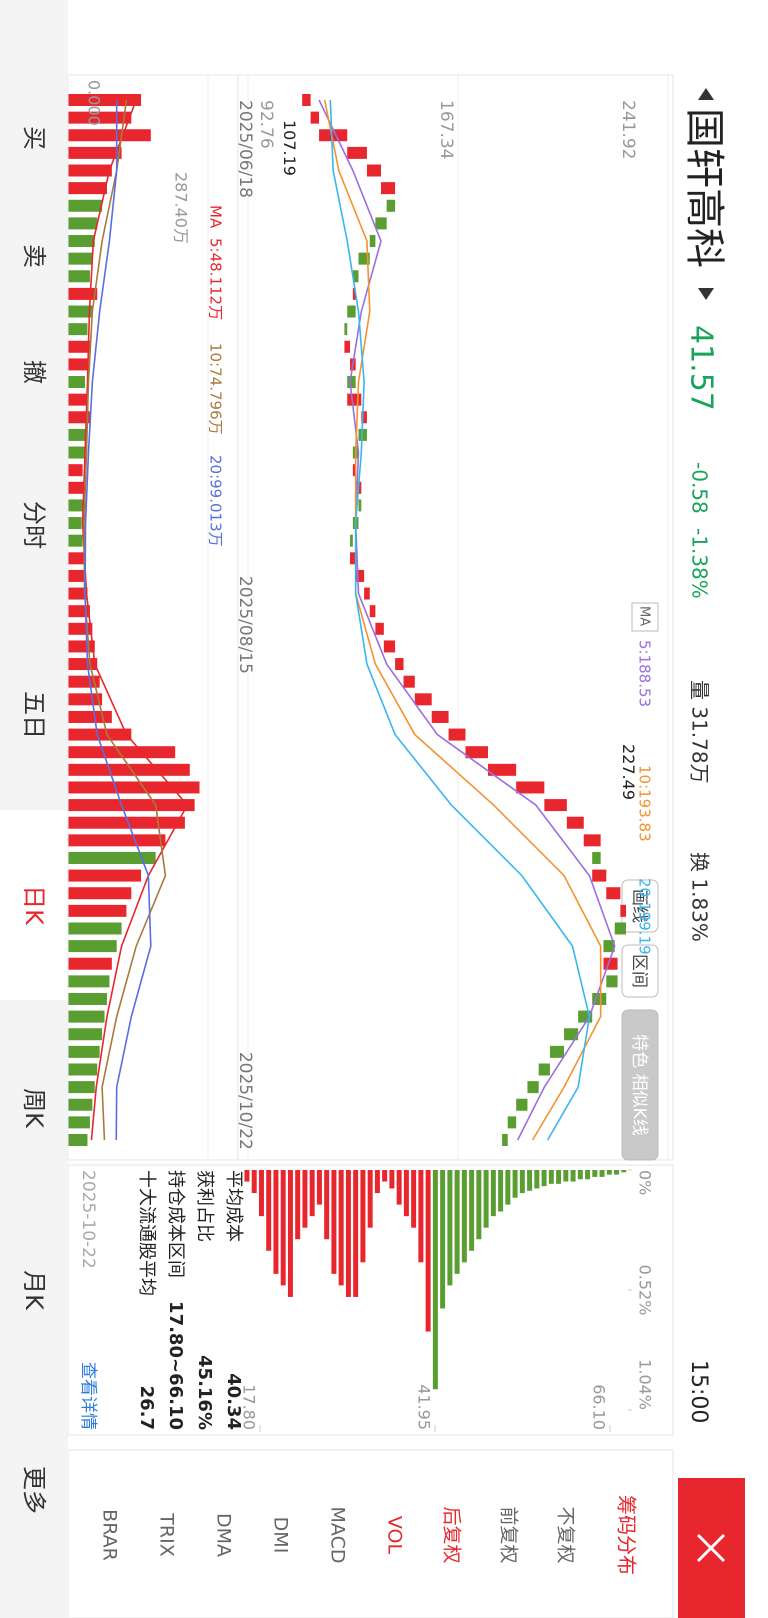 This screenshot has height=1618, width=768. Describe the element at coordinates (34, 1290) in the screenshot. I see `tab: 月K` at that location.